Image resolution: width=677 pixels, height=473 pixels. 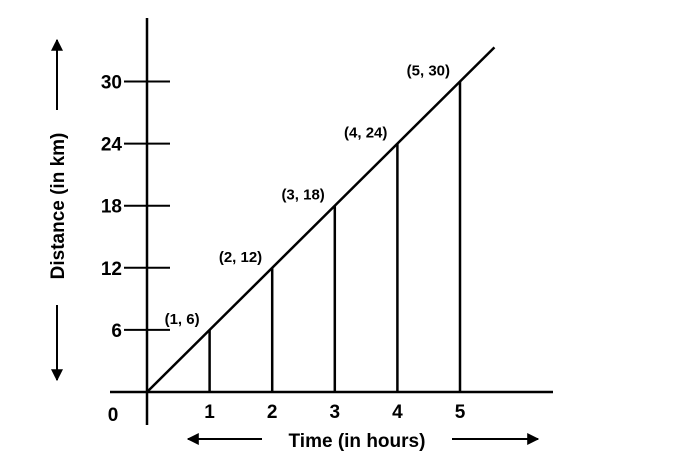 What do you see at coordinates (111, 207) in the screenshot?
I see `y-tick-label: 18` at bounding box center [111, 207].